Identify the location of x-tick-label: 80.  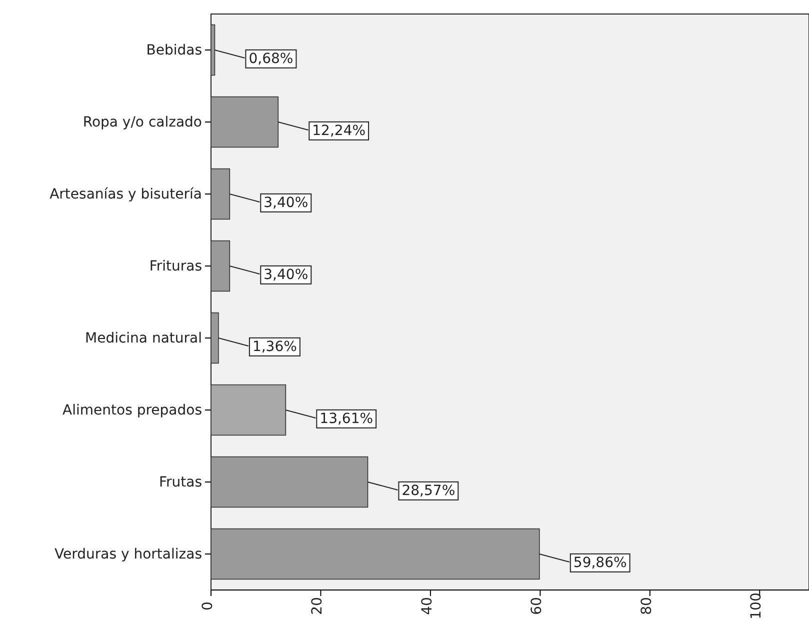
(646, 606).